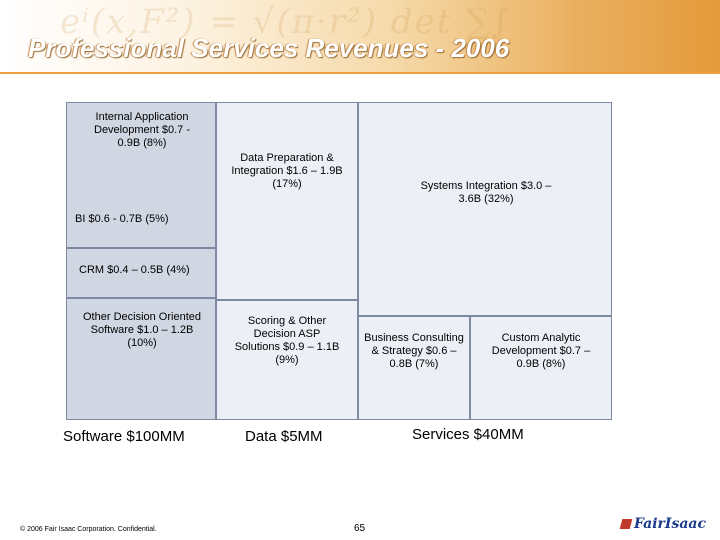 This screenshot has height=540, width=720. What do you see at coordinates (269, 48) in the screenshot?
I see `page-title: Professional Services Revenues - 2006` at bounding box center [269, 48].